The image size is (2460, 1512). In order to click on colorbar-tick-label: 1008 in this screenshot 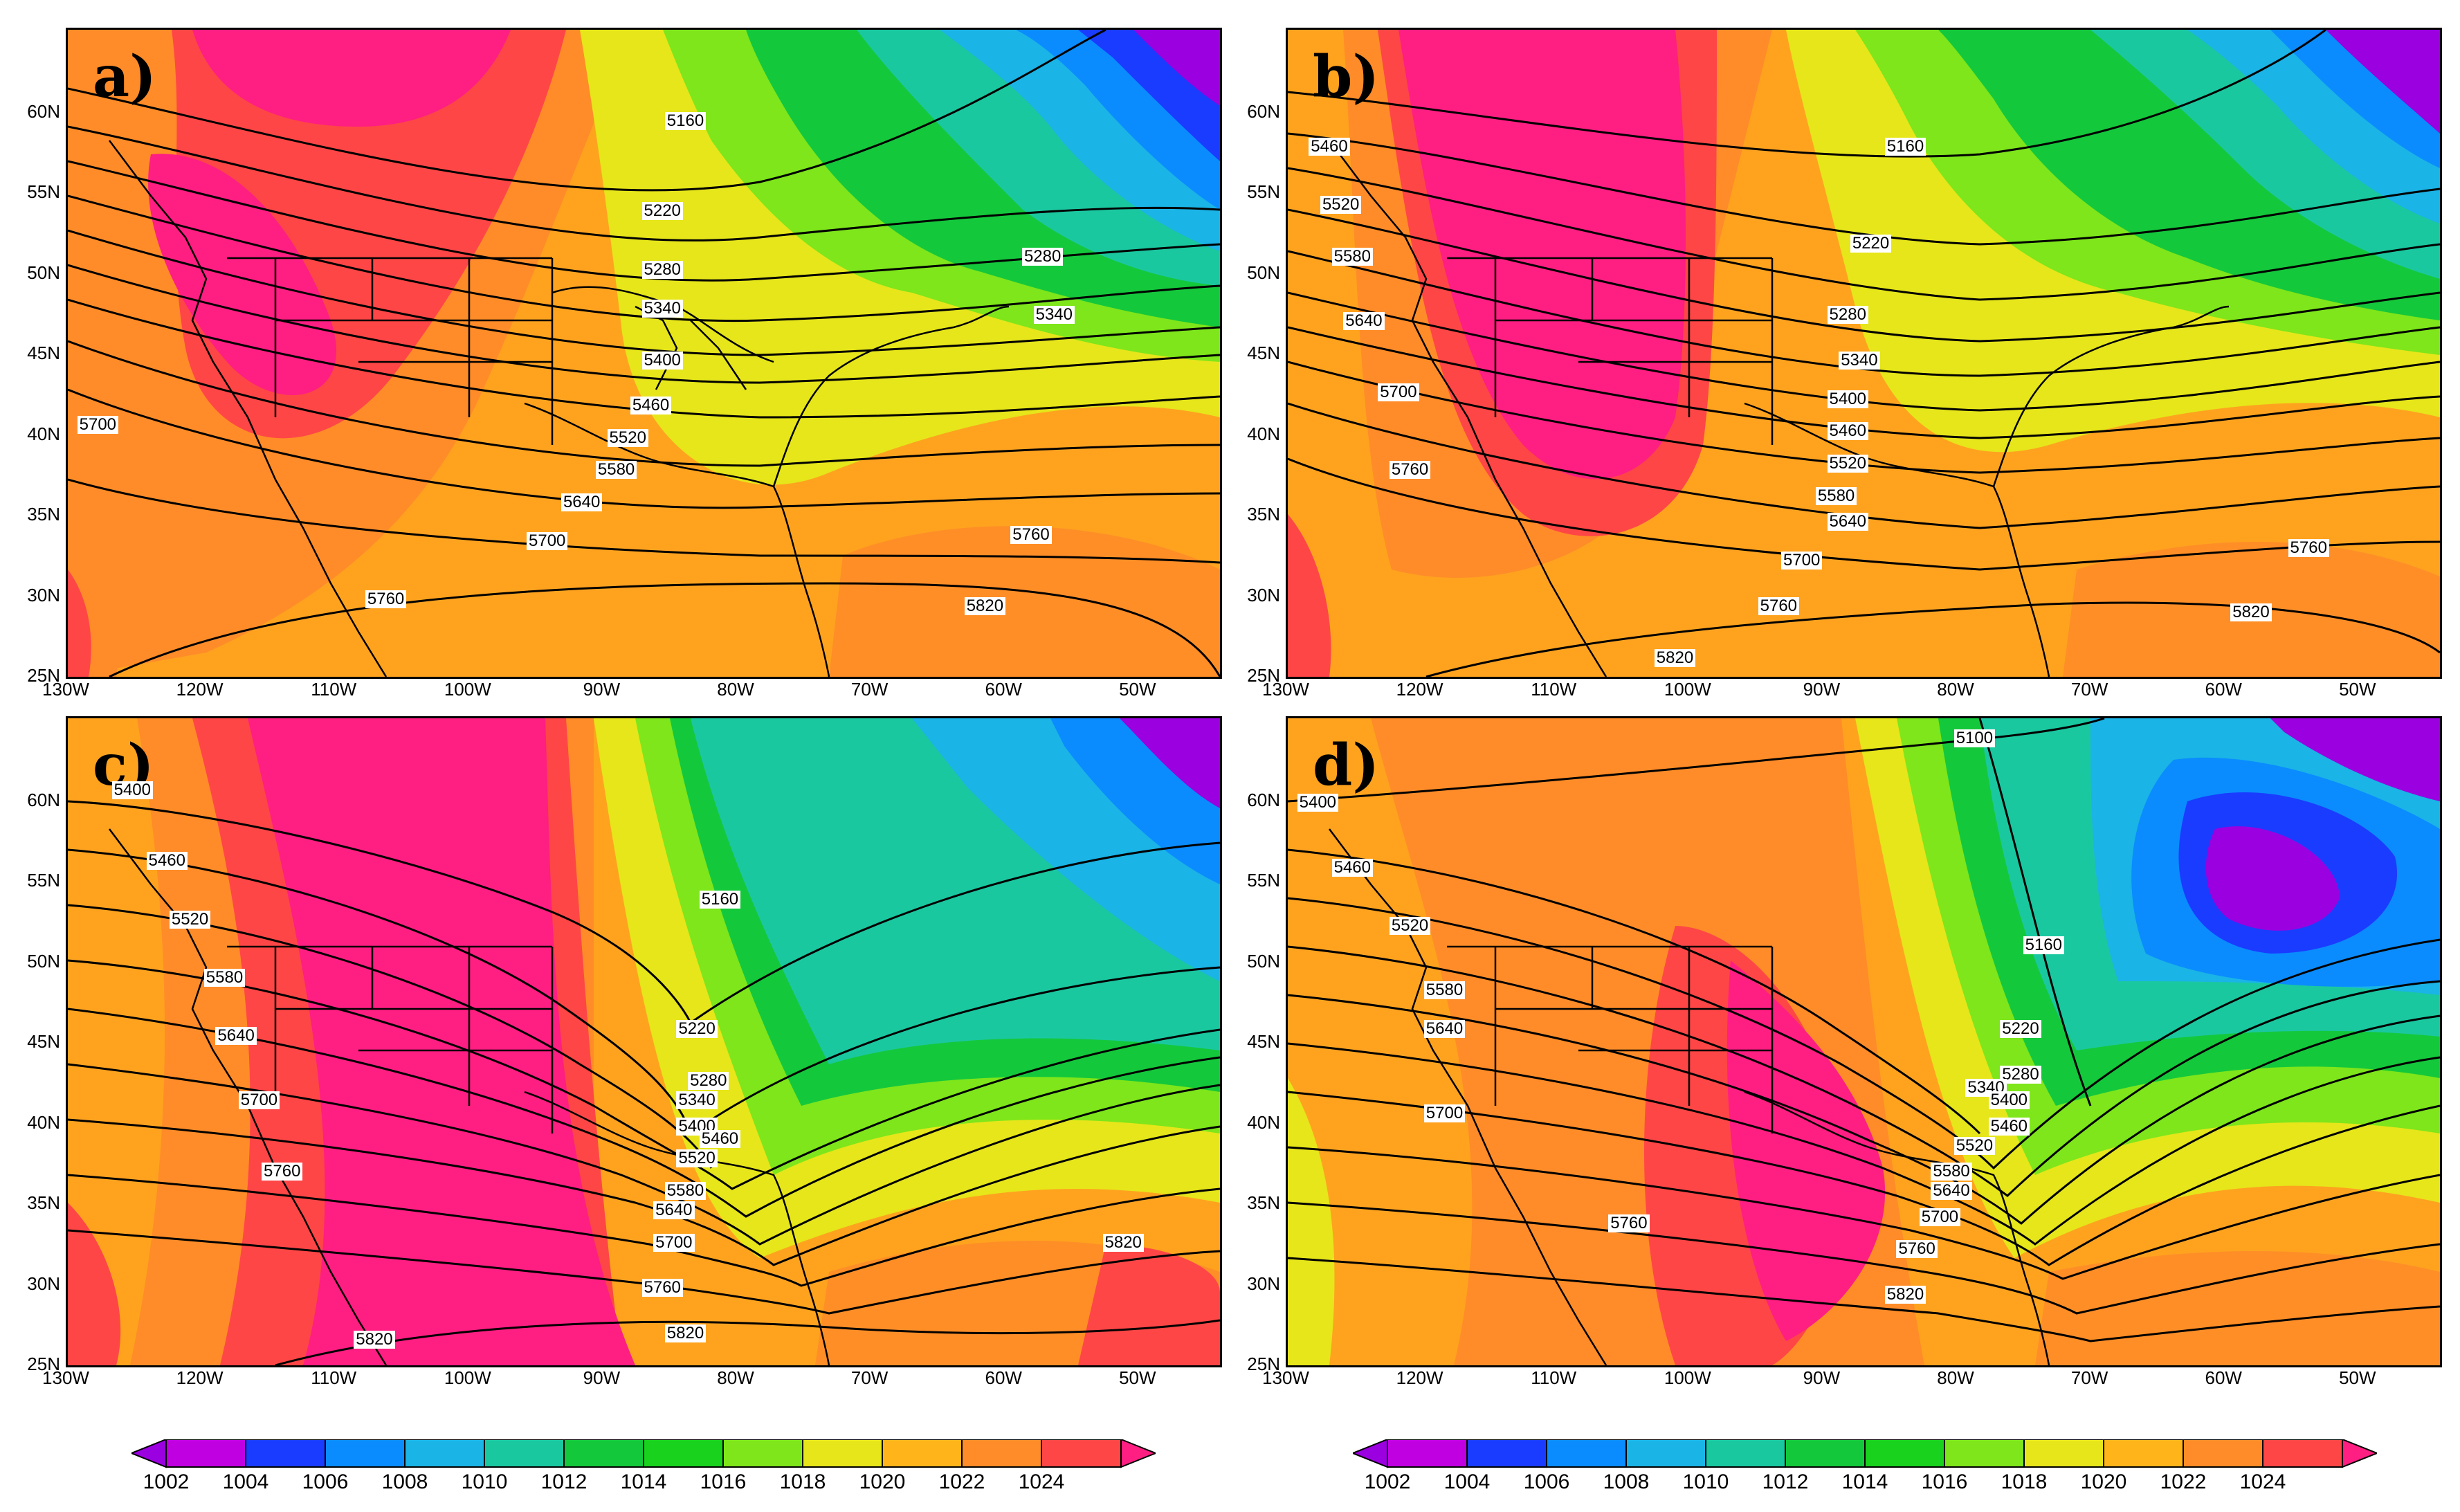, I will do `click(1626, 1481)`.